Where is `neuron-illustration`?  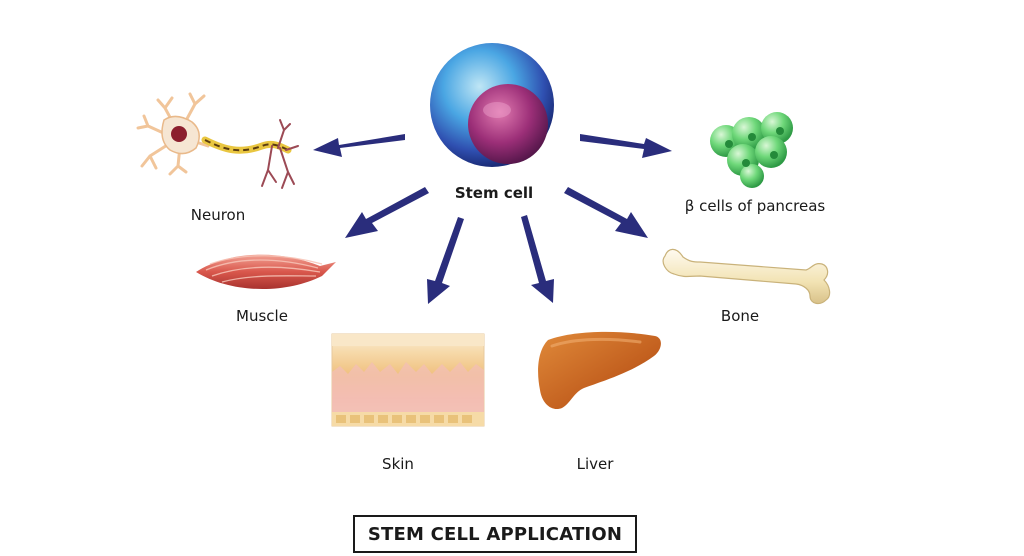
neuron-illustration is located at coordinates (217, 140).